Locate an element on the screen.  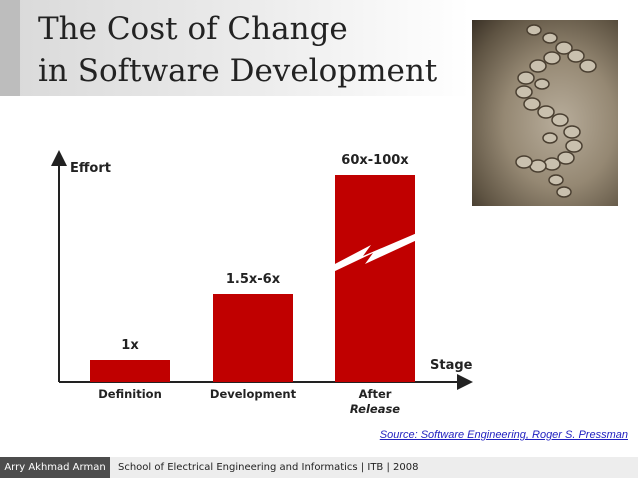
dollar-sign-icon is located at coordinates (556, 111).